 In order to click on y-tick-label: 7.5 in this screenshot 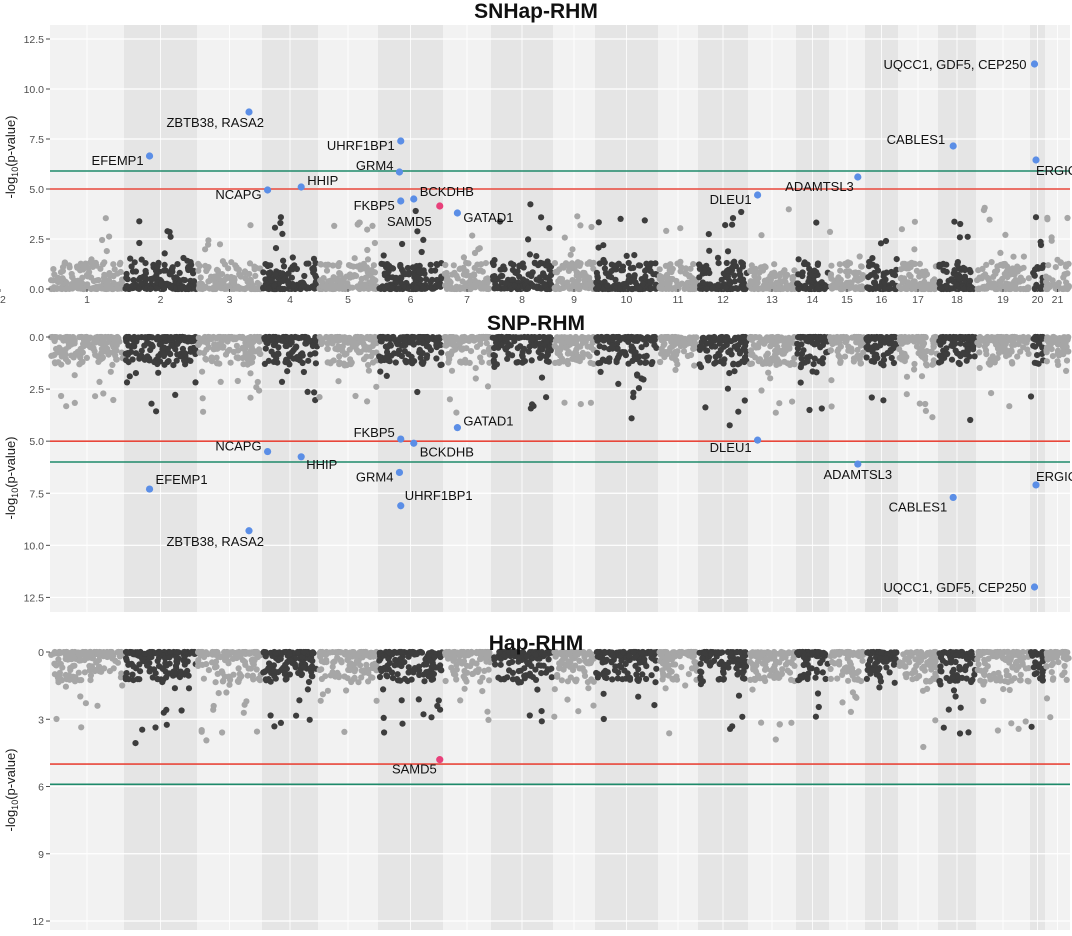, I will do `click(36, 494)`.